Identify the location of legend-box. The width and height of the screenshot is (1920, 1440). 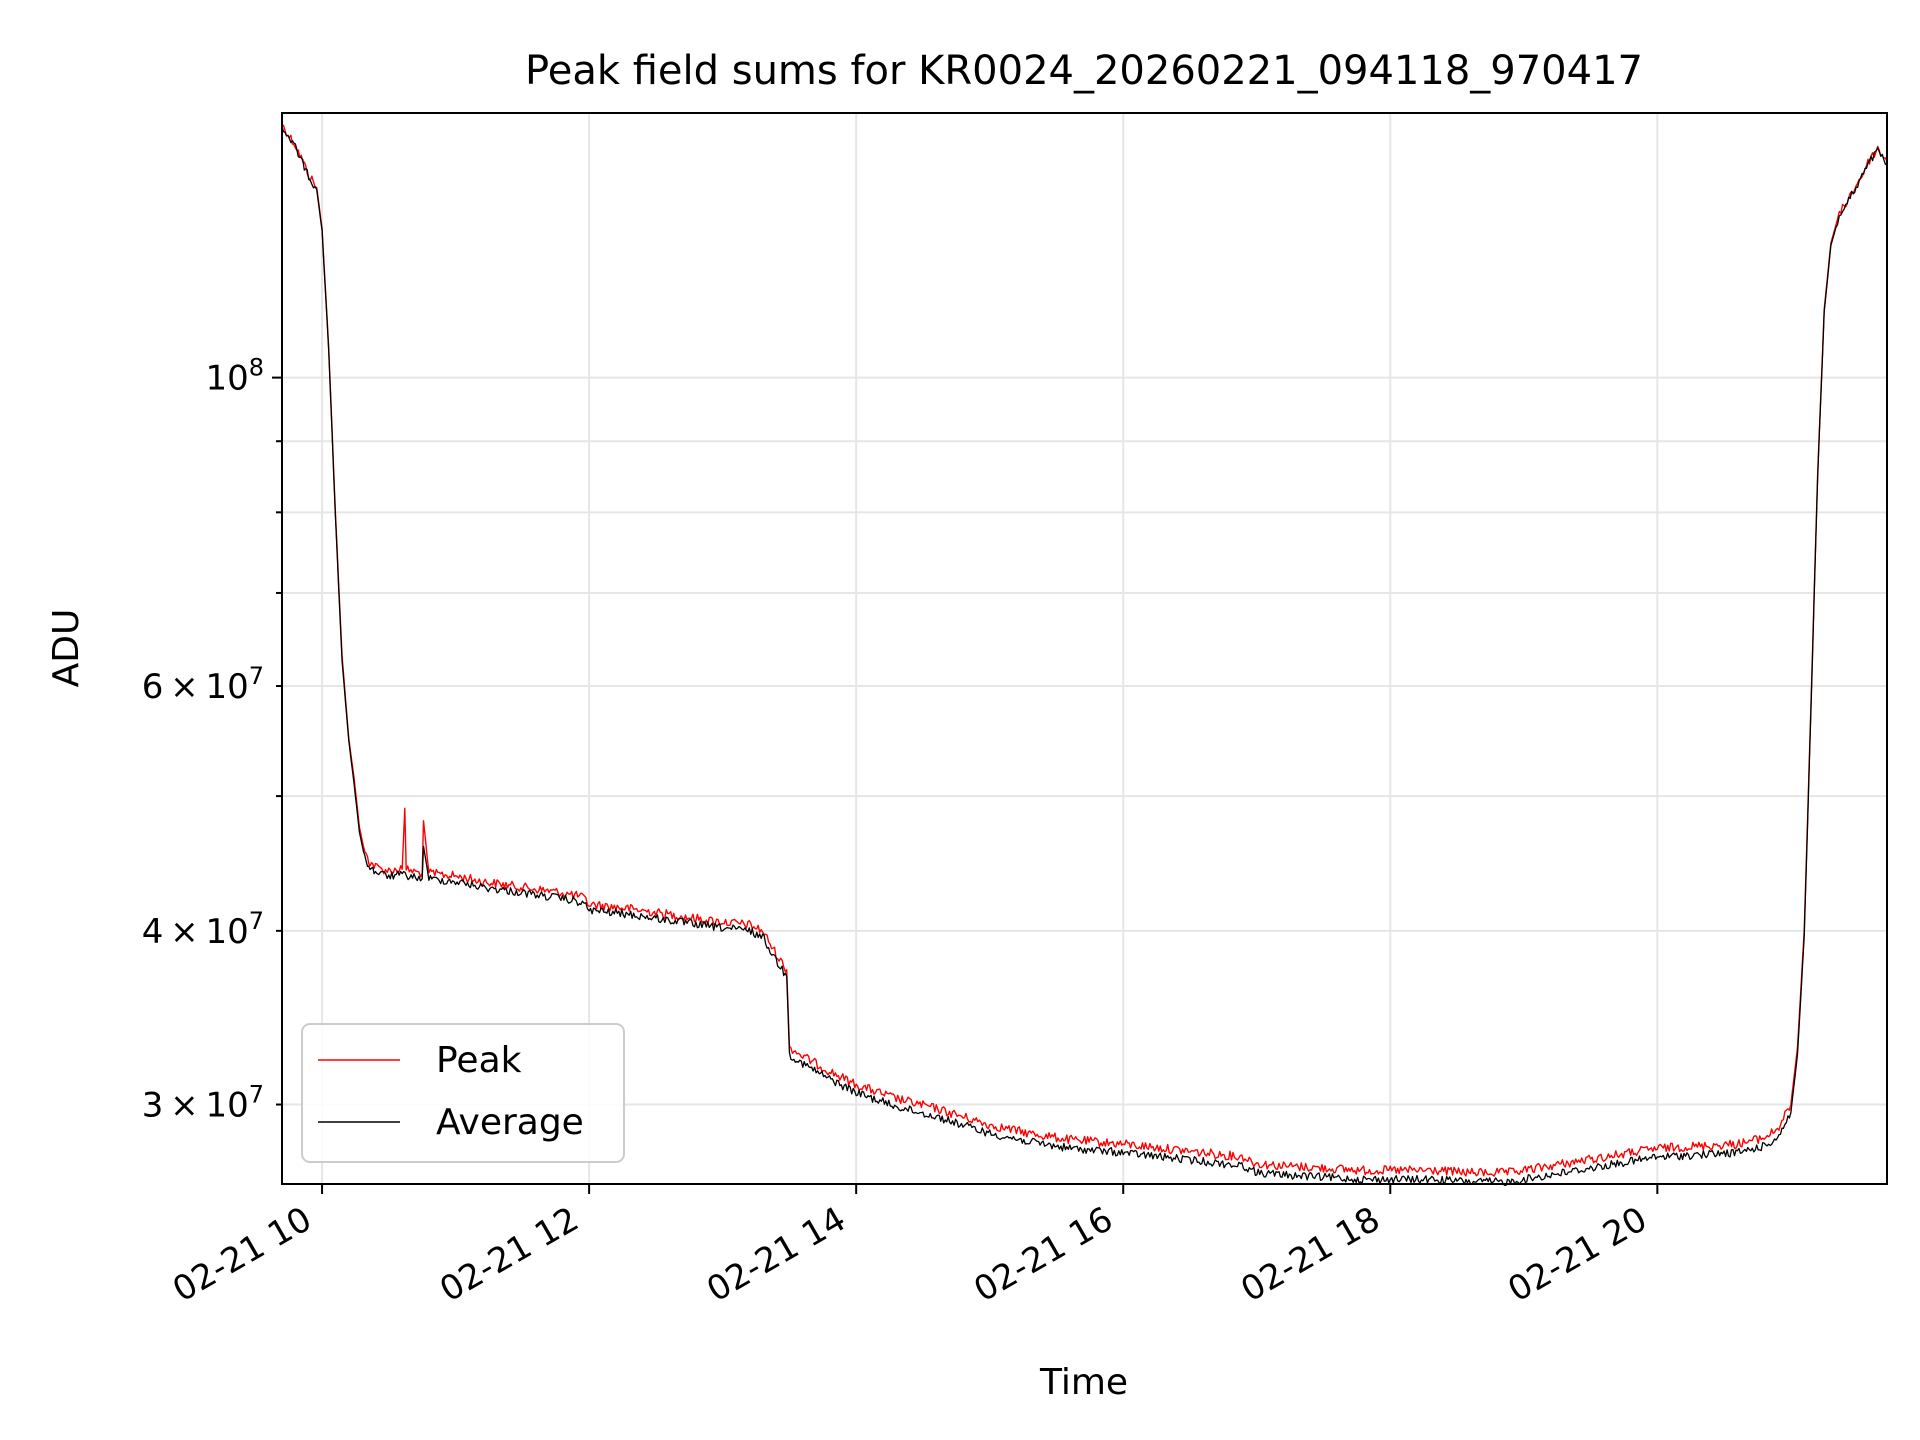
(463, 1093).